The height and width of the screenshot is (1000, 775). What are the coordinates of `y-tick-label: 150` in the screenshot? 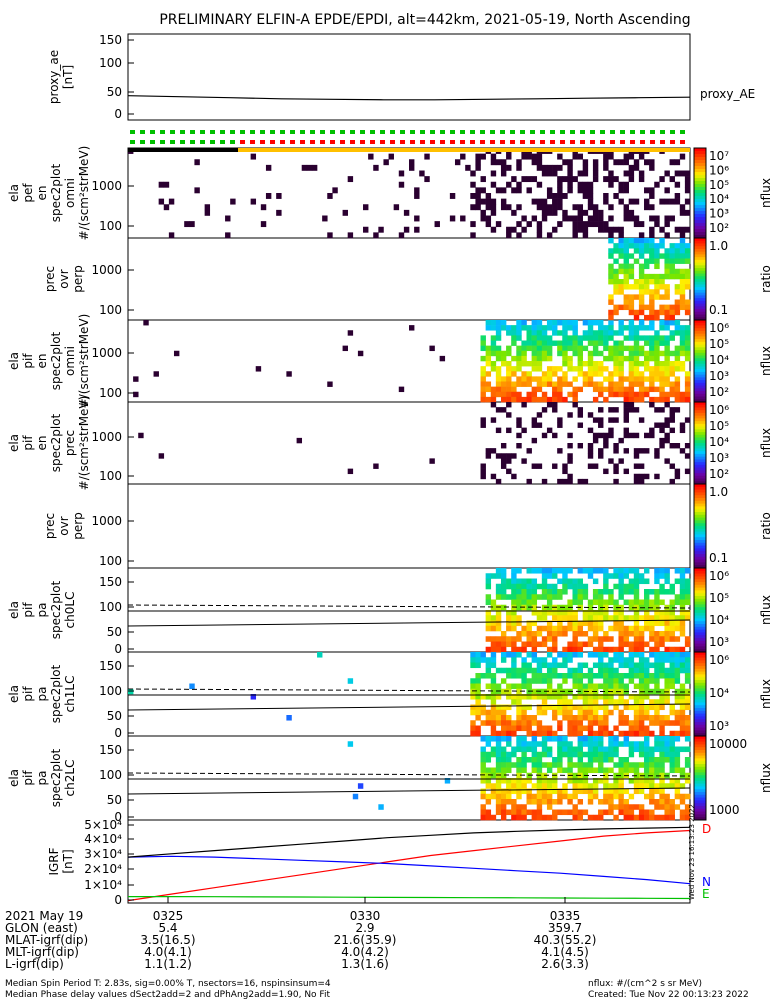 It's located at (110, 582).